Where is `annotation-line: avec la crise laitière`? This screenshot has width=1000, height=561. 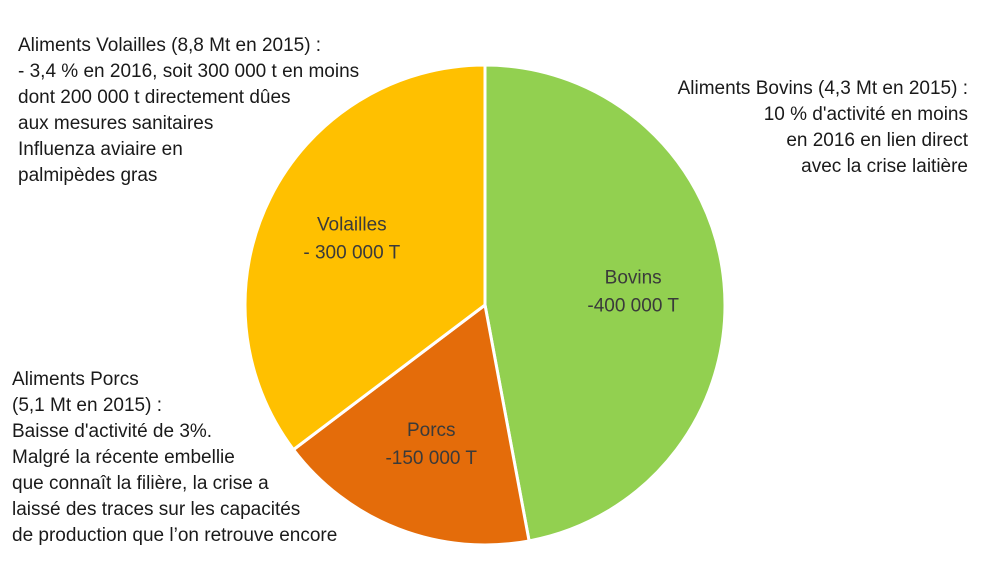 annotation-line: avec la crise laitière is located at coordinates (884, 166).